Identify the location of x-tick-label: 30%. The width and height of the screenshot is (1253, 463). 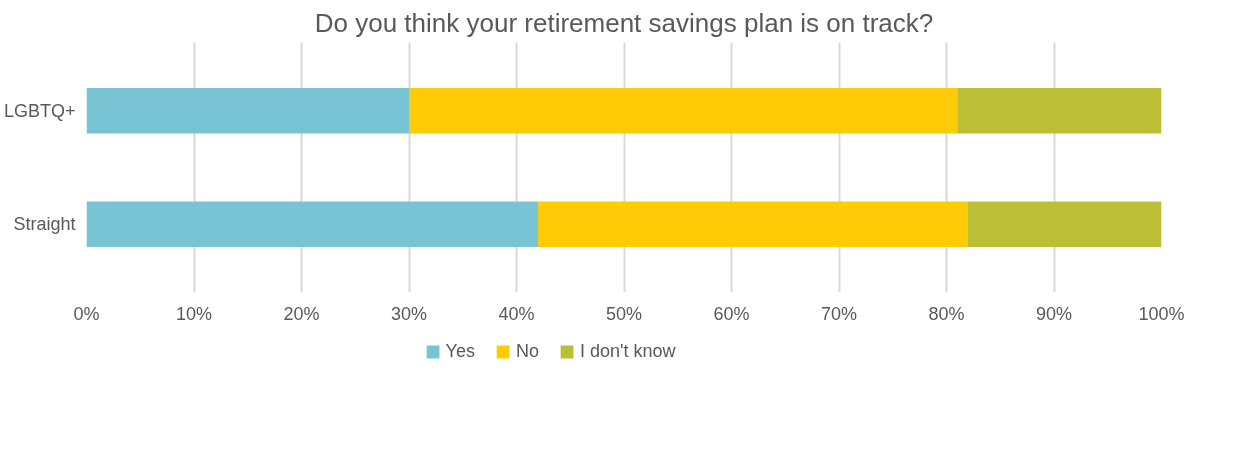
(409, 313).